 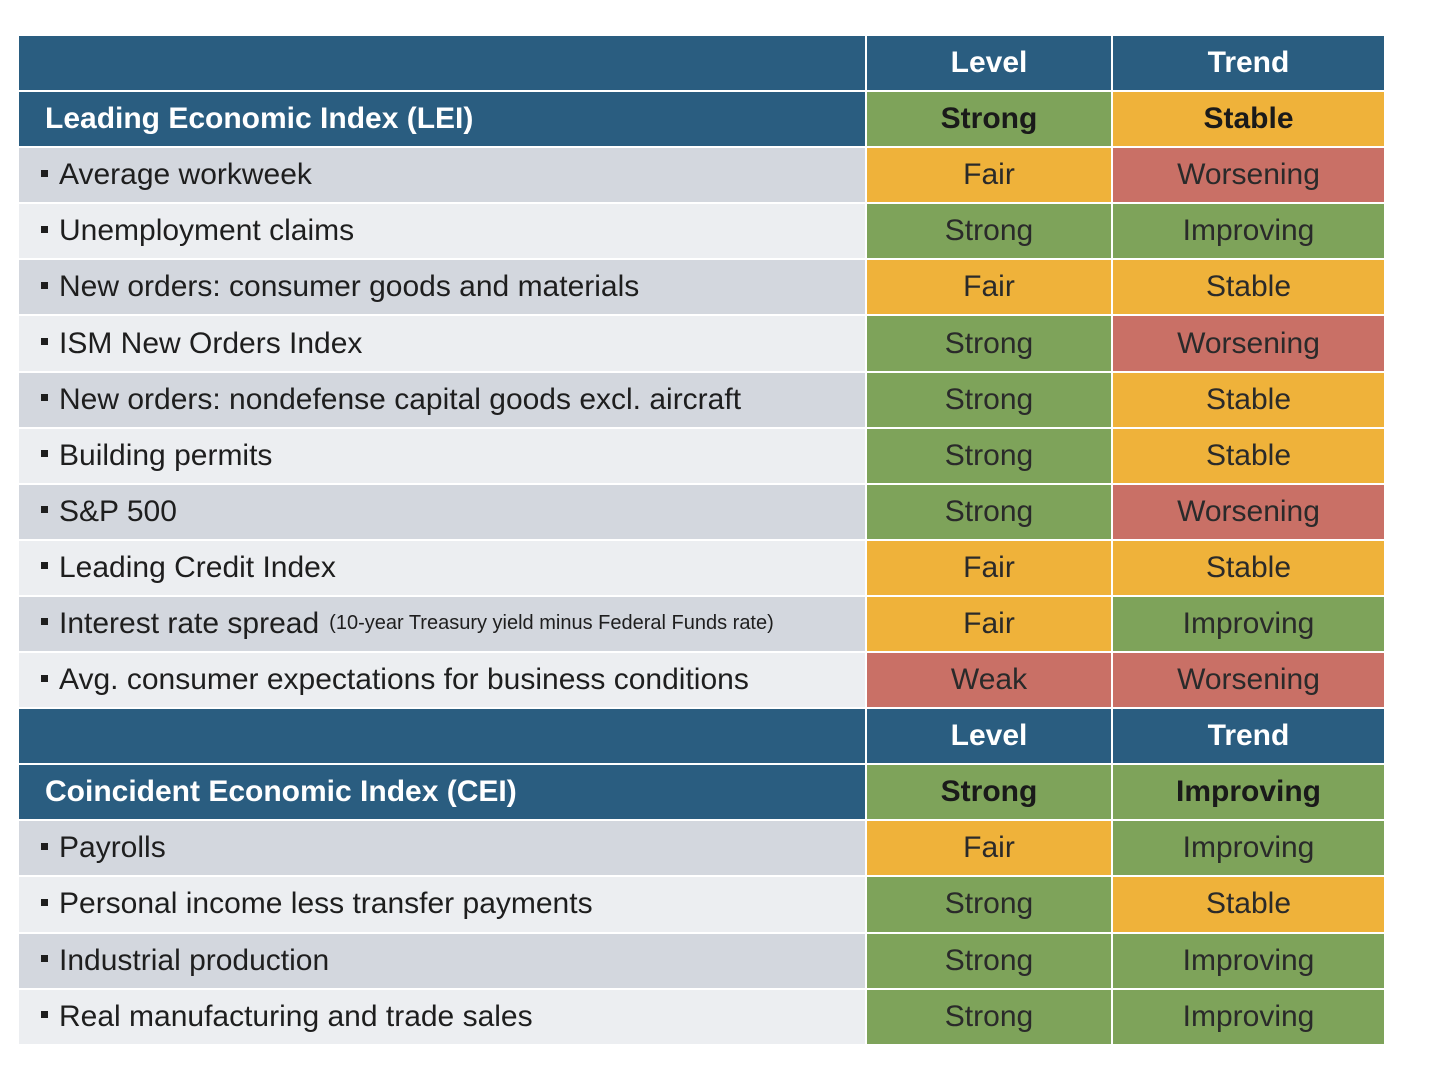 I want to click on component-row: Payrolls Fair Improving, so click(x=701, y=849).